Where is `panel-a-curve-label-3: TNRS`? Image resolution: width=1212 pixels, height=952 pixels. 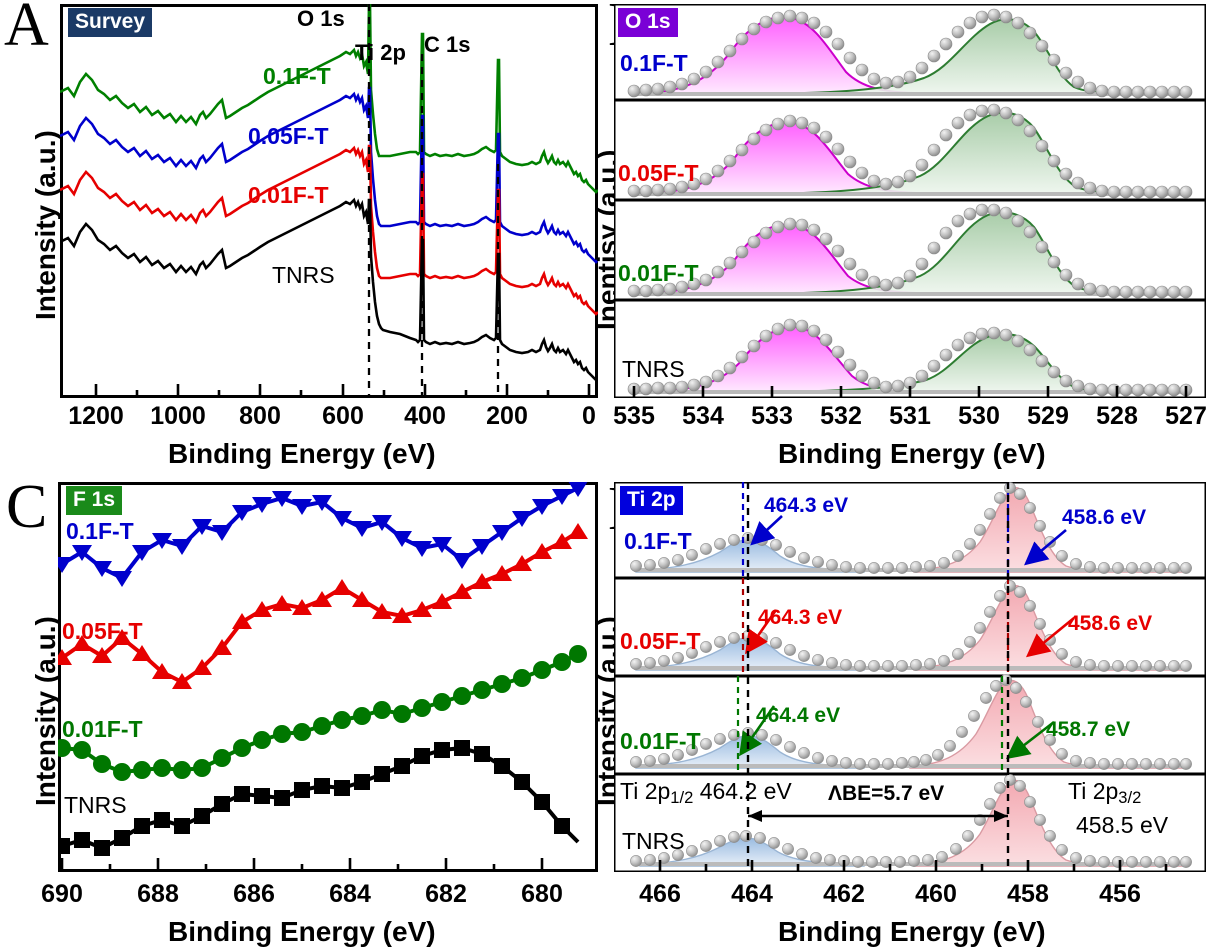 panel-a-curve-label-3: TNRS is located at coordinates (303, 275).